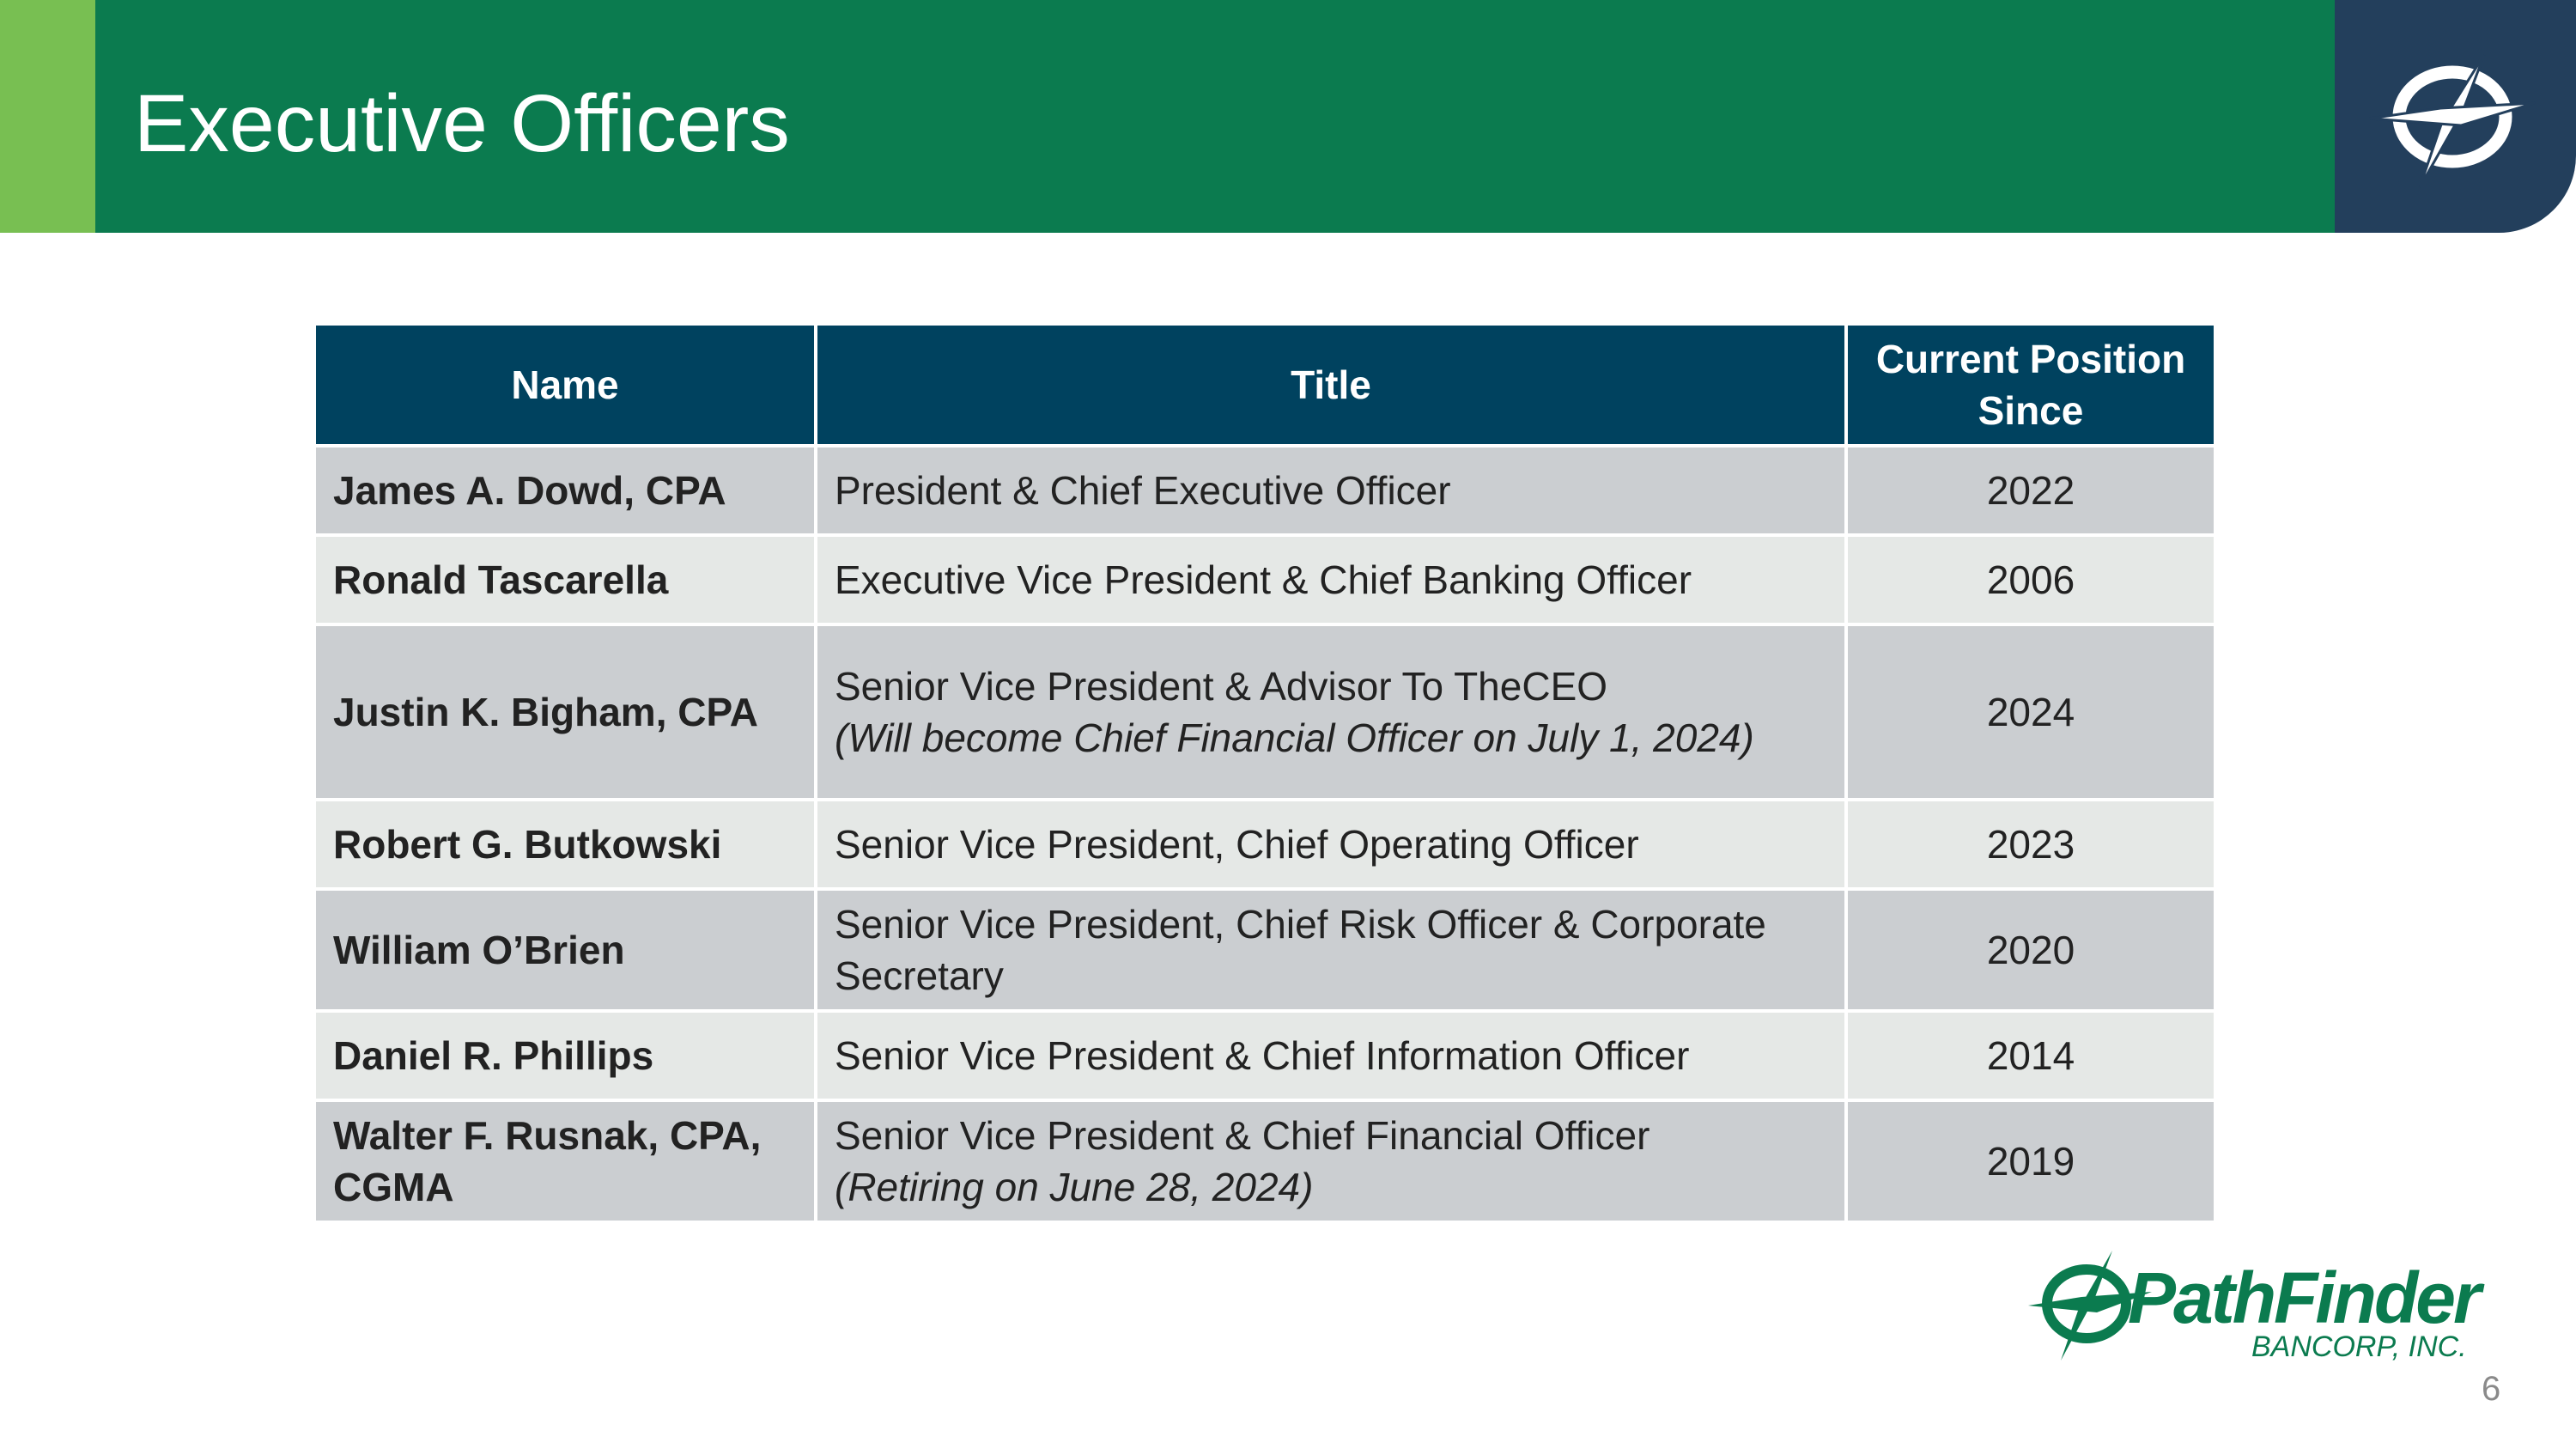 This screenshot has width=2576, height=1449. What do you see at coordinates (2031, 1055) in the screenshot?
I see `position-since: 2014` at bounding box center [2031, 1055].